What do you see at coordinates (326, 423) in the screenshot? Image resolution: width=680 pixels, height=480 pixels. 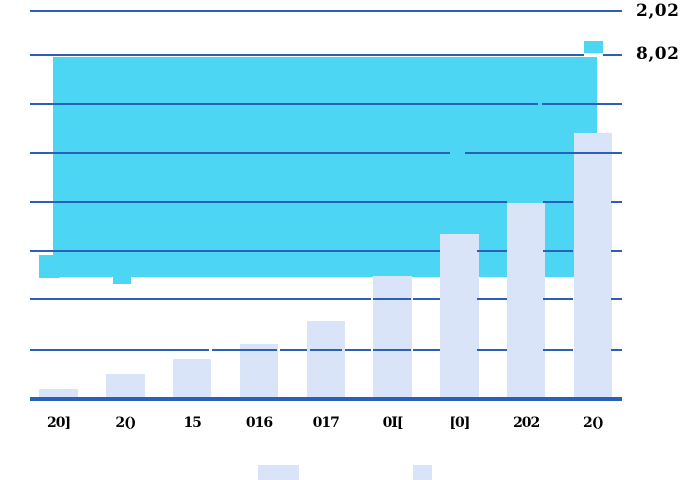 I see `x-tick-label-5: 017` at bounding box center [326, 423].